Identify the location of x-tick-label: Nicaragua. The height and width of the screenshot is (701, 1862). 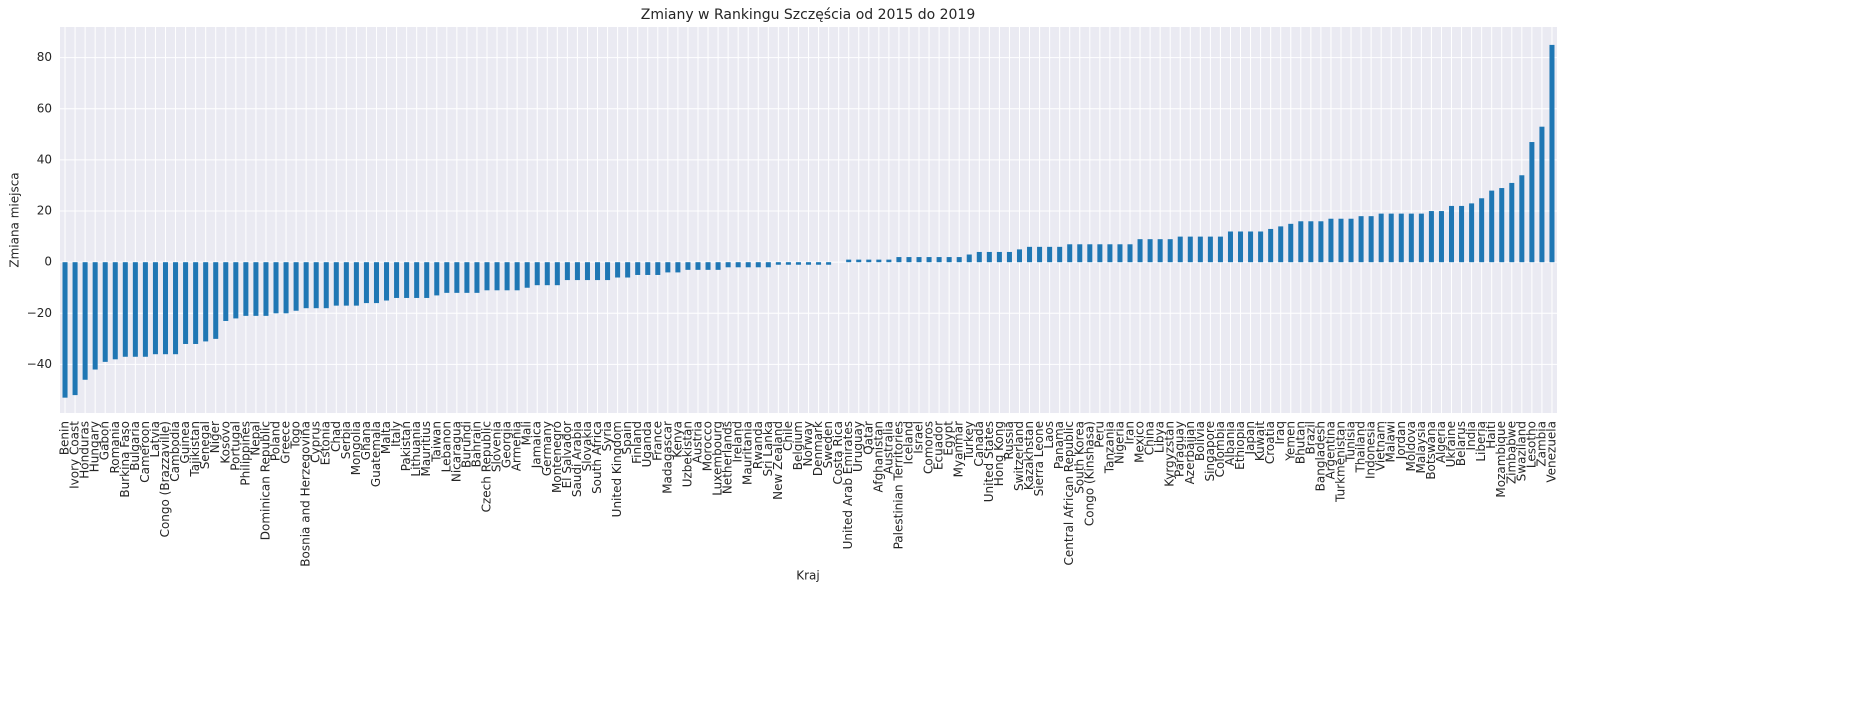
(456, 451).